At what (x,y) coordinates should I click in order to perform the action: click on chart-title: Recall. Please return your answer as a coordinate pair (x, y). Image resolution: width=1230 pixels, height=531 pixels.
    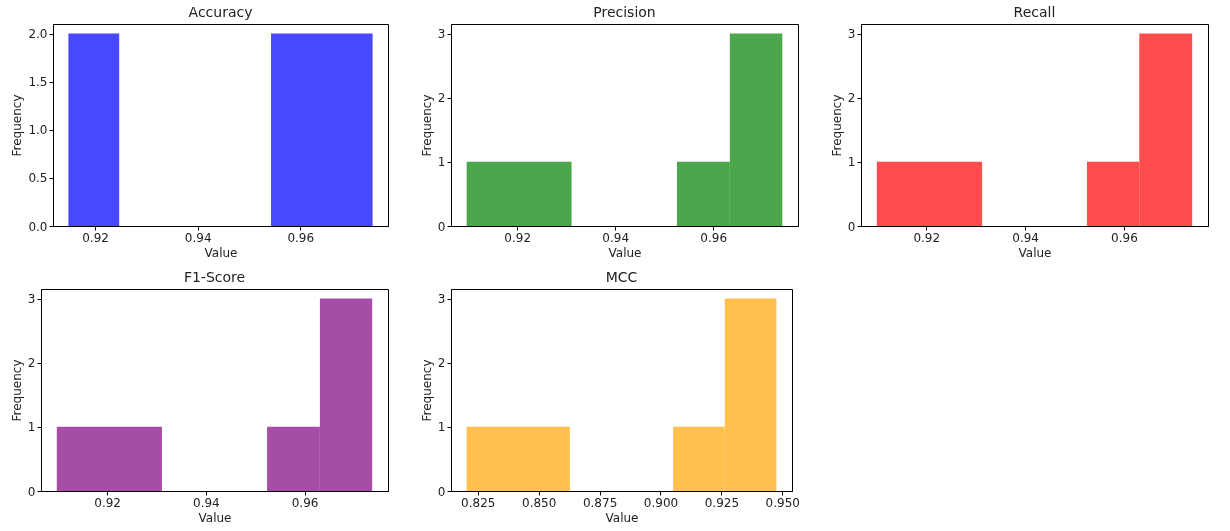
    Looking at the image, I should click on (1034, 12).